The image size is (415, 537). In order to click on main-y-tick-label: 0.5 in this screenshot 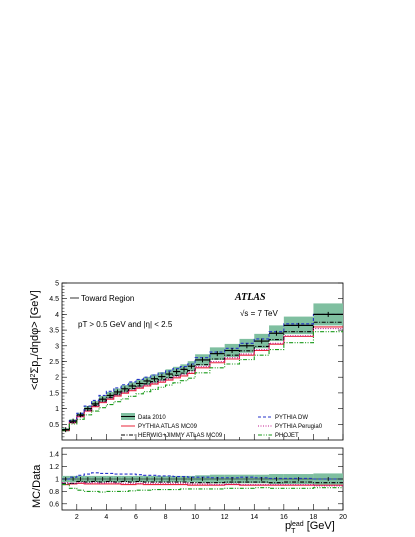, I will do `click(54, 425)`.